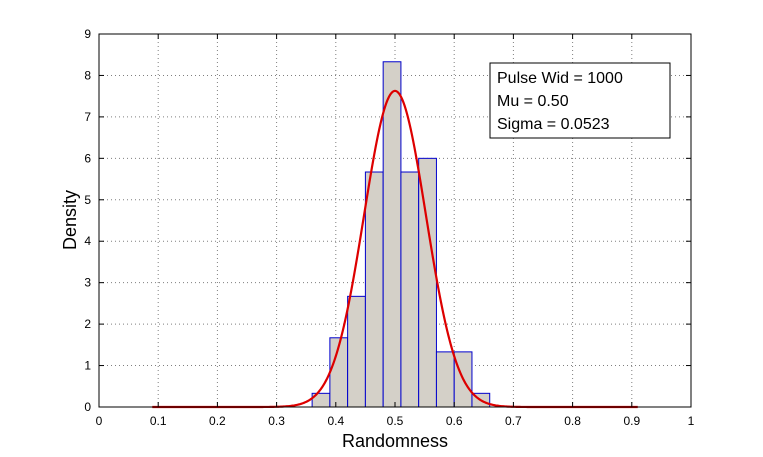 The width and height of the screenshot is (763, 457). I want to click on y-axis-label: Density, so click(70, 220).